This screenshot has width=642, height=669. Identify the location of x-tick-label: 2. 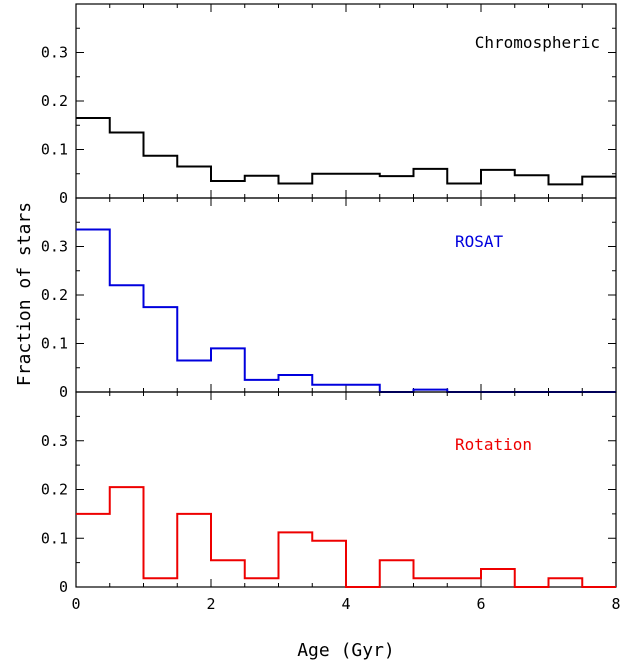
(210, 604).